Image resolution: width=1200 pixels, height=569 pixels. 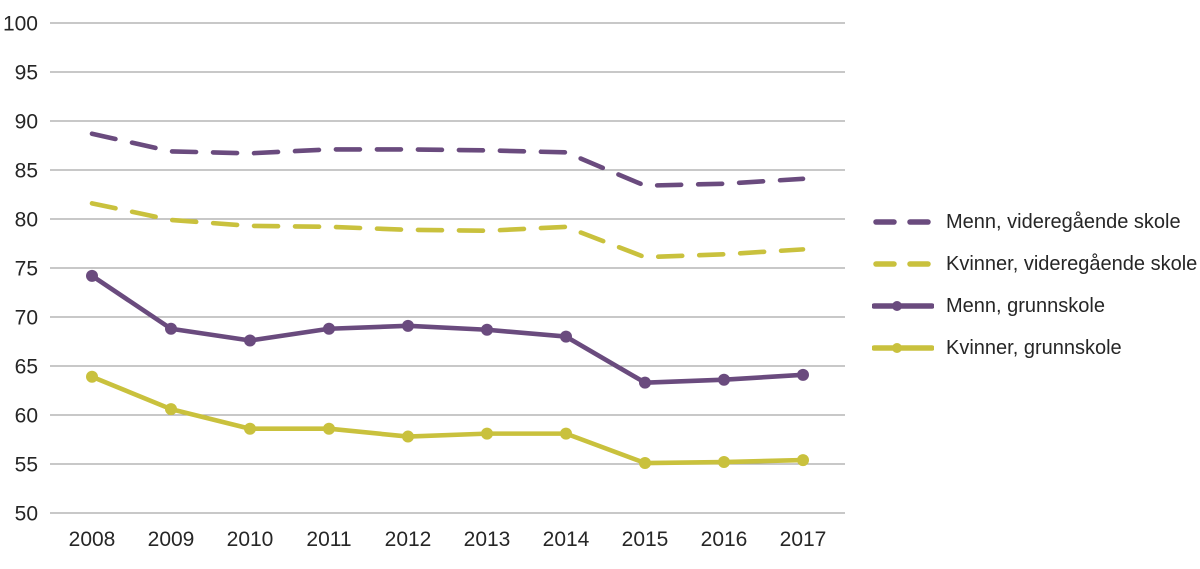 I want to click on series-line-menn-videreg-ende-skole, so click(x=447, y=159).